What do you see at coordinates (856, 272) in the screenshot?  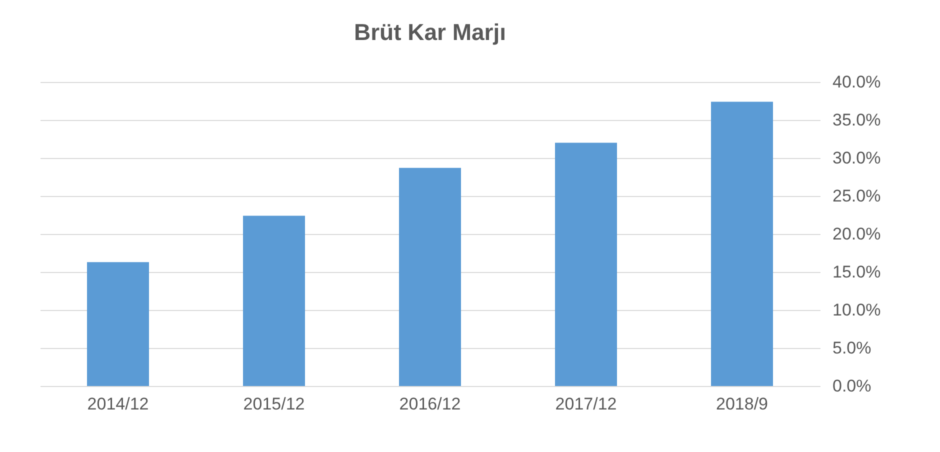 I see `y-tick-label: 15.0%` at bounding box center [856, 272].